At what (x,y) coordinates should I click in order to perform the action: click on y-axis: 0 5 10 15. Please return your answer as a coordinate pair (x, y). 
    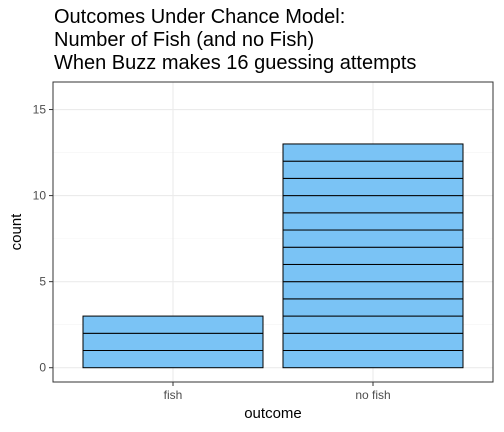
    Looking at the image, I should click on (43, 239).